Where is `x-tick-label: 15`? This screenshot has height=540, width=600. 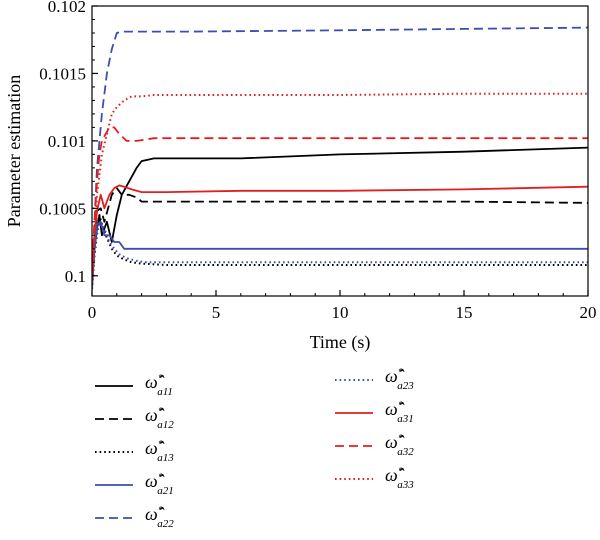
x-tick-label: 15 is located at coordinates (464, 312).